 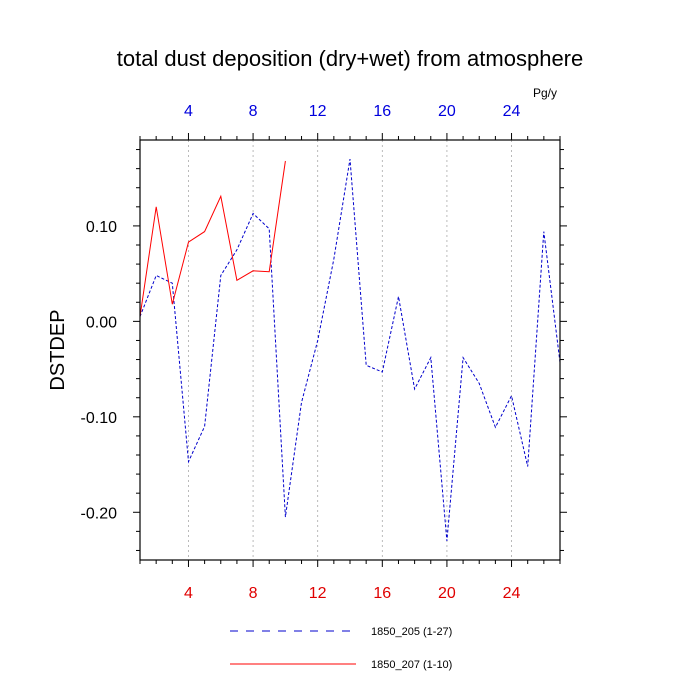 I want to click on x-tick-label-top-16: 16, so click(x=382, y=111).